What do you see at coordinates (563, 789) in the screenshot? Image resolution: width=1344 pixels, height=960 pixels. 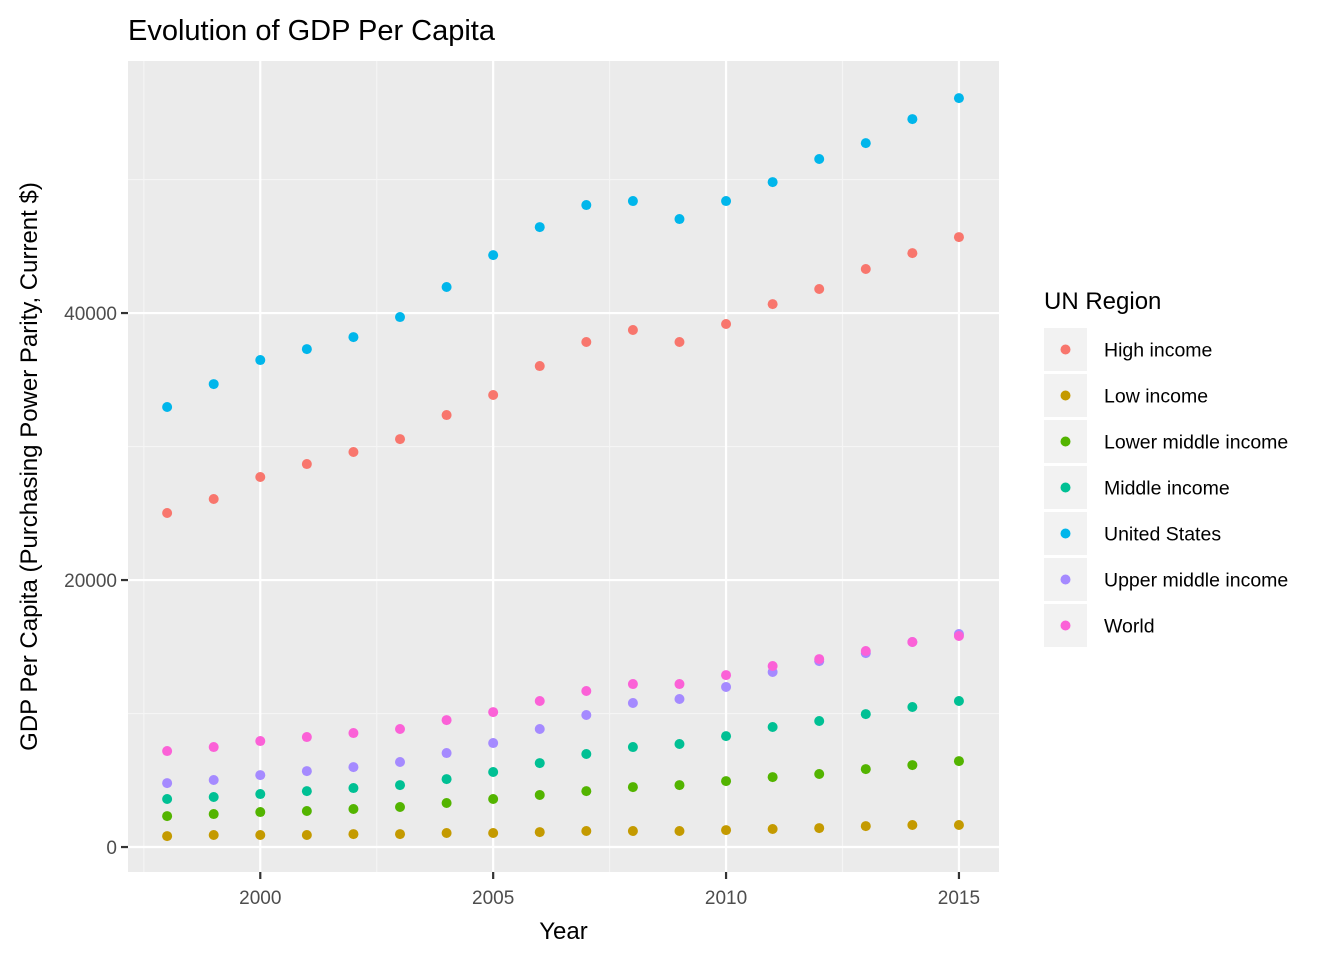 I see `series-lower-middle-income` at bounding box center [563, 789].